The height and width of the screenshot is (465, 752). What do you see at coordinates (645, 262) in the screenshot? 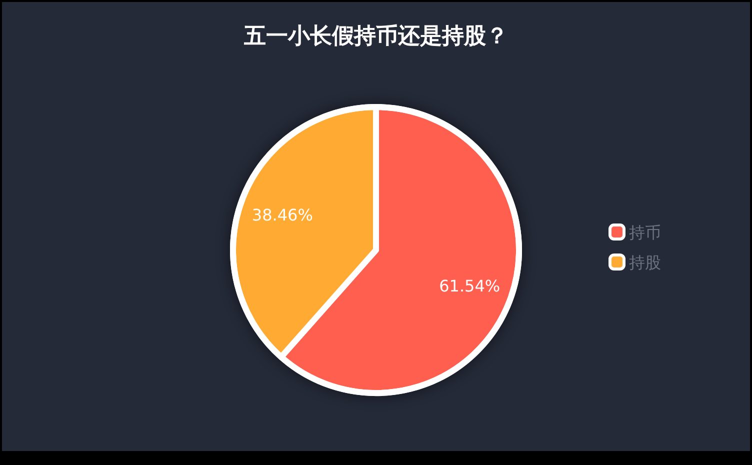
I see `legend-label: 持股` at bounding box center [645, 262].